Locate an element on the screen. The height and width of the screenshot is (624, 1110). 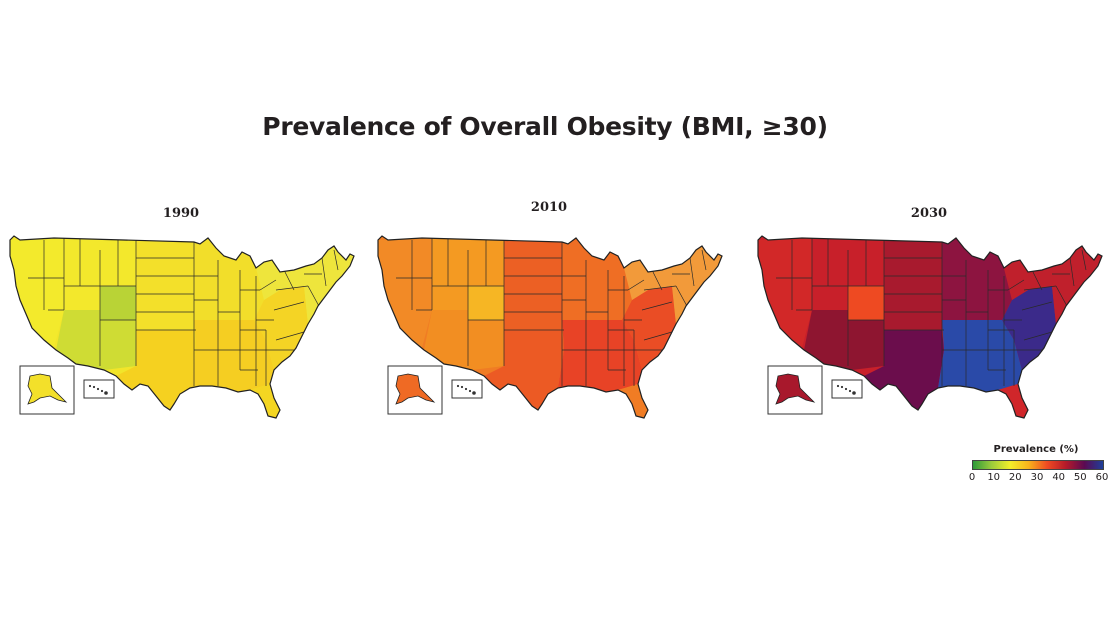
legend-tick: 60 is located at coordinates (1102, 477).